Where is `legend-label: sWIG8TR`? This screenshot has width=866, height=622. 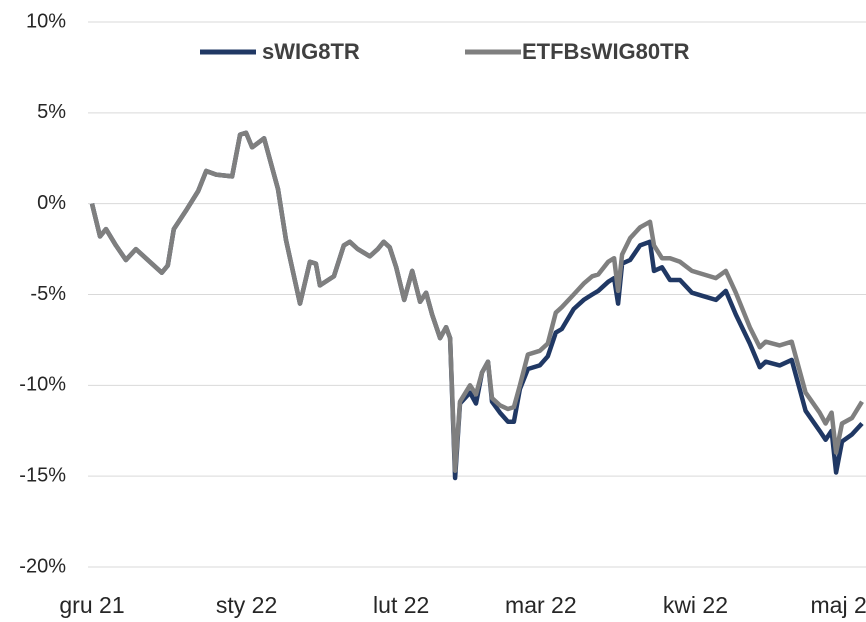 legend-label: sWIG8TR is located at coordinates (311, 51).